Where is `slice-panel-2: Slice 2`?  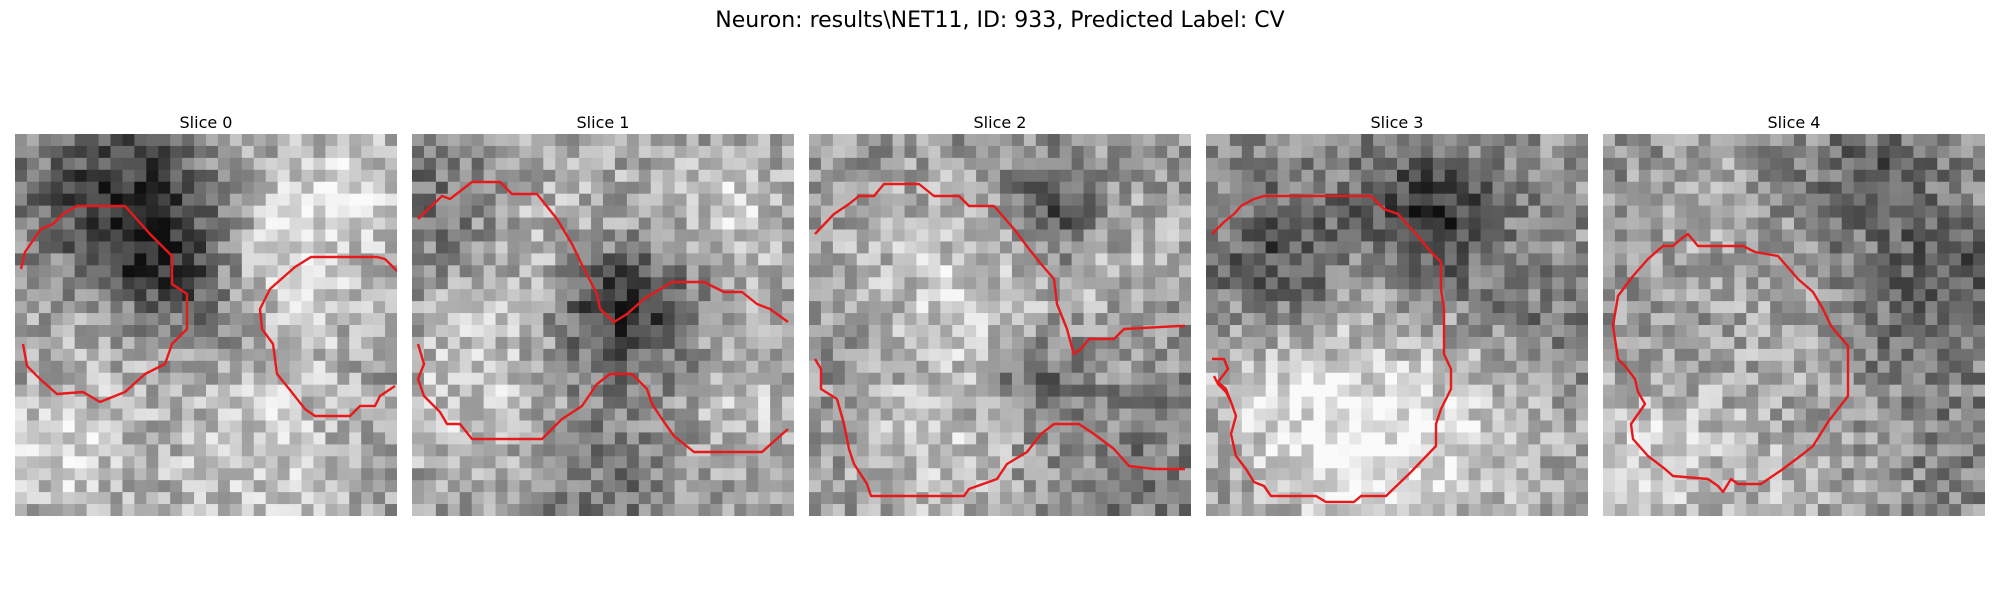 slice-panel-2: Slice 2 is located at coordinates (1000, 314).